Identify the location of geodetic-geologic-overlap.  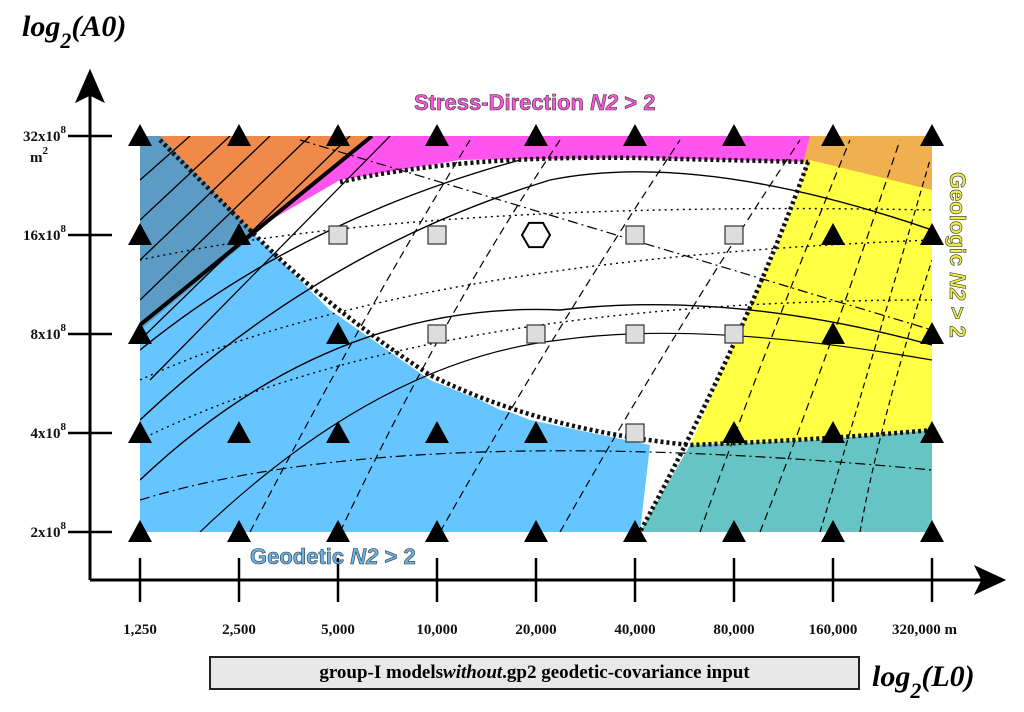
(786, 481).